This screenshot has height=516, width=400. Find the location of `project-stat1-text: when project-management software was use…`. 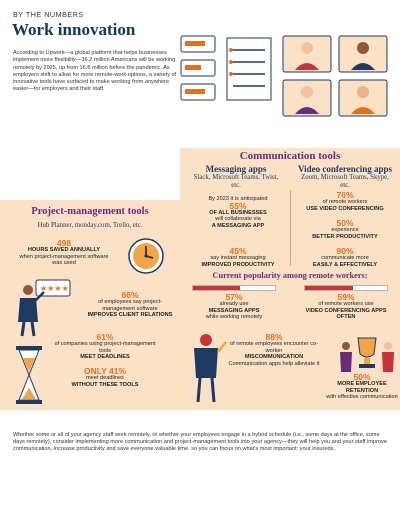

project-stat1-text: when project-management software was use… is located at coordinates (64, 260).